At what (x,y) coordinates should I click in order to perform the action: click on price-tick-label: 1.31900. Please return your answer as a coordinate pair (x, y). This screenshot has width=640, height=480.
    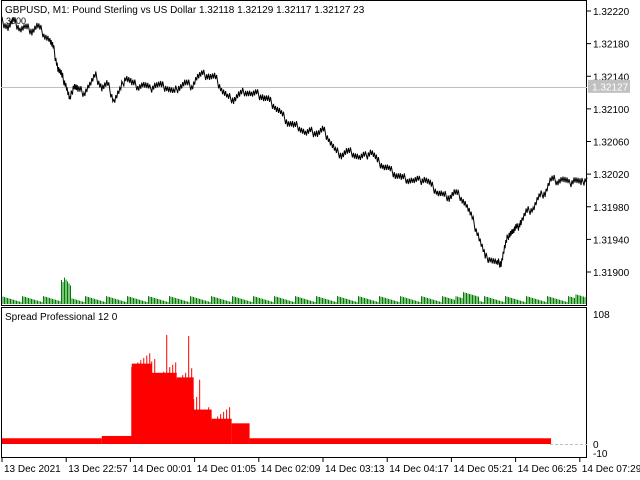
    Looking at the image, I should click on (611, 273).